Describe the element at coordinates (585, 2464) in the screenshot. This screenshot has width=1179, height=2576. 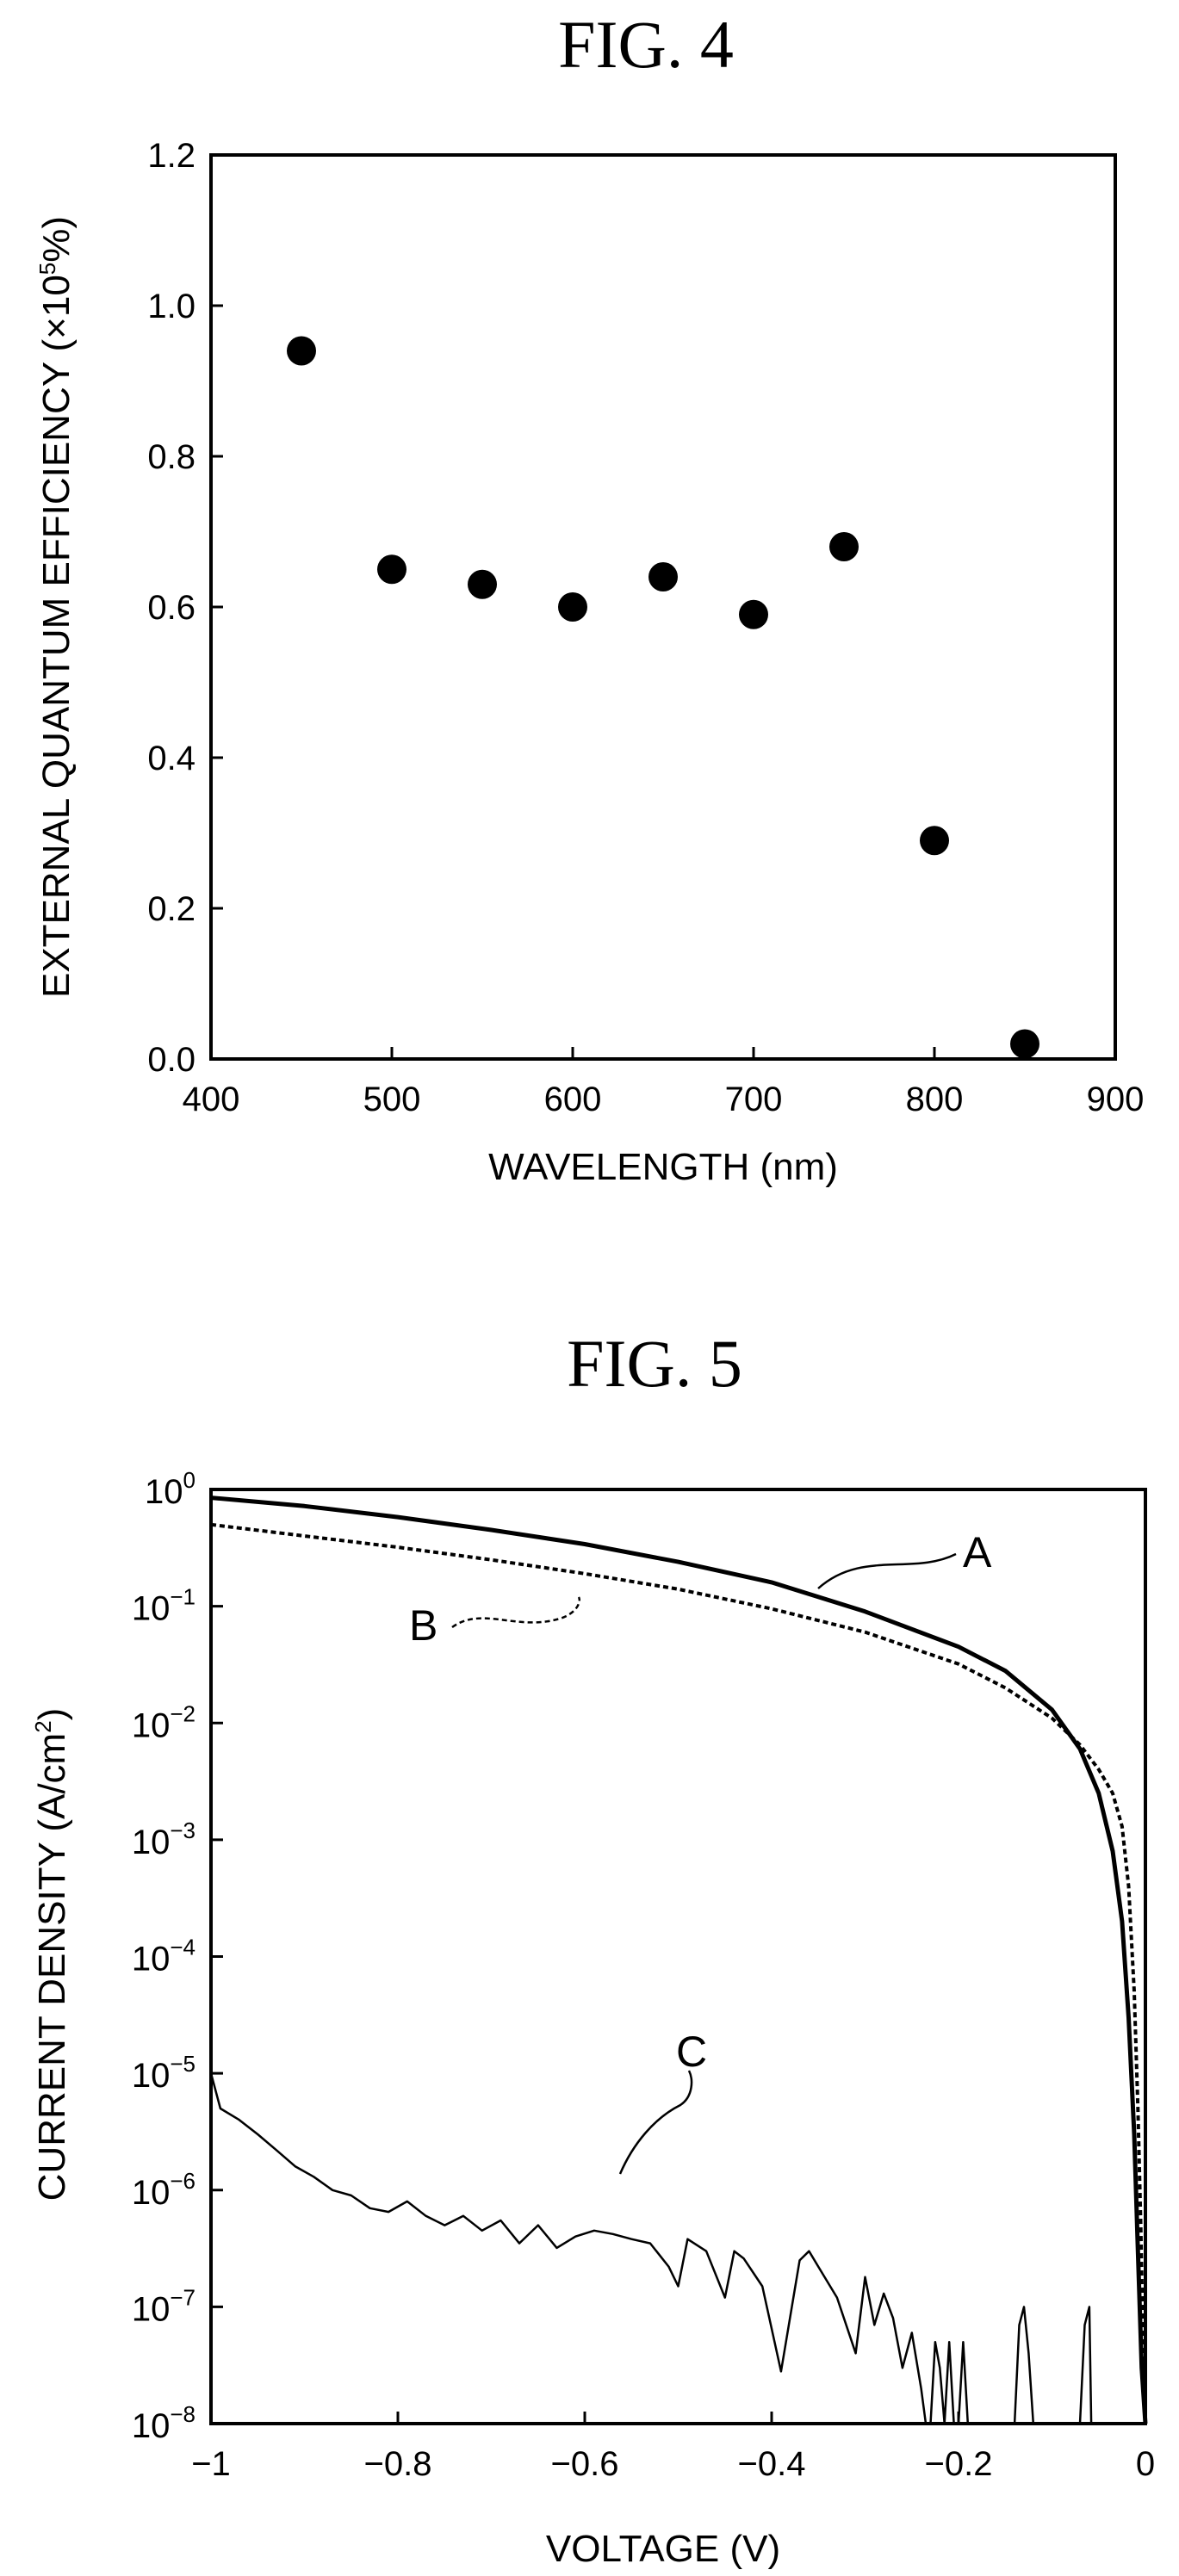
I see `fig5-x-tick-label: −0.6` at that location.